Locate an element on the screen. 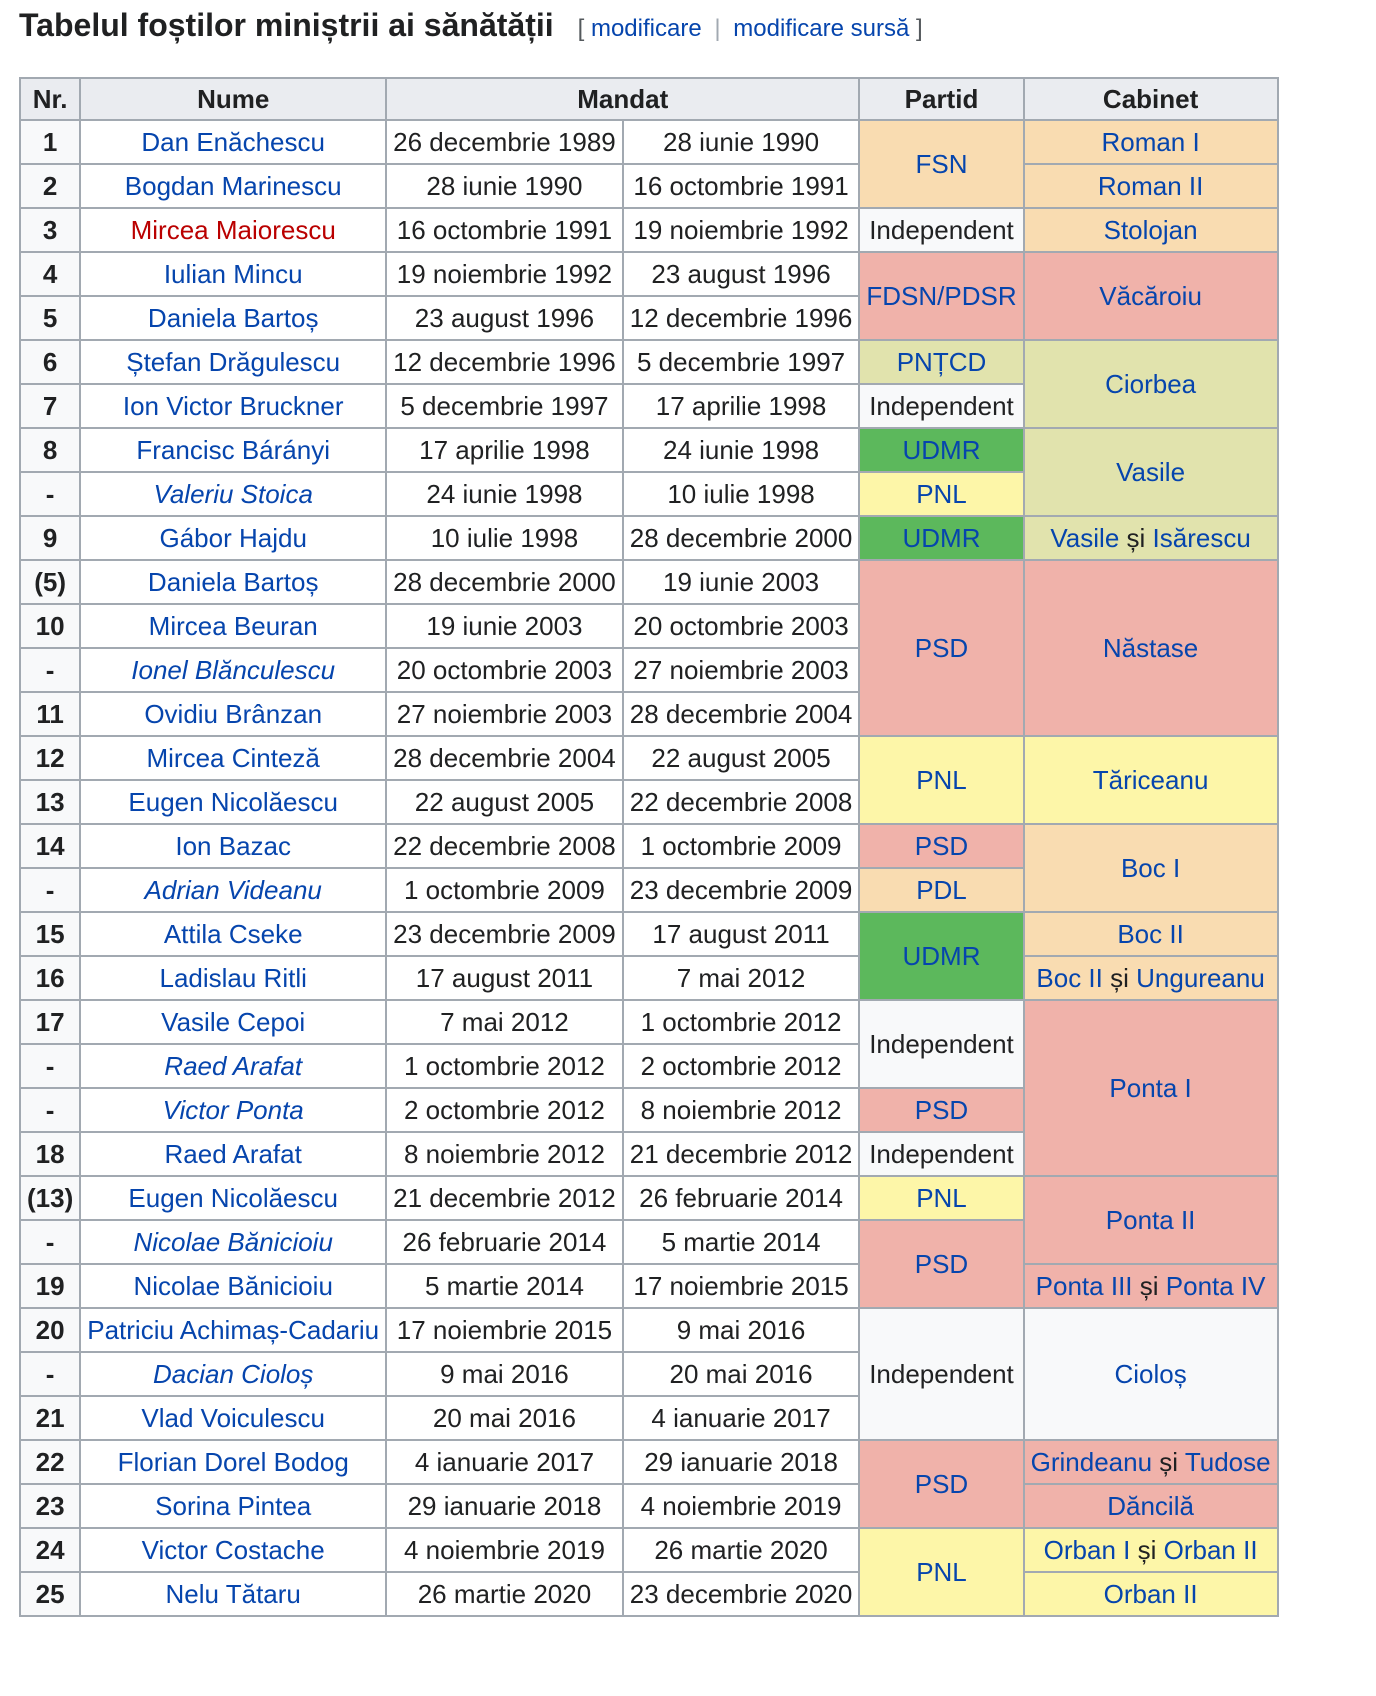 This screenshot has height=1696, width=1376. mandate-start: 5 martie 2014 is located at coordinates (504, 1286).